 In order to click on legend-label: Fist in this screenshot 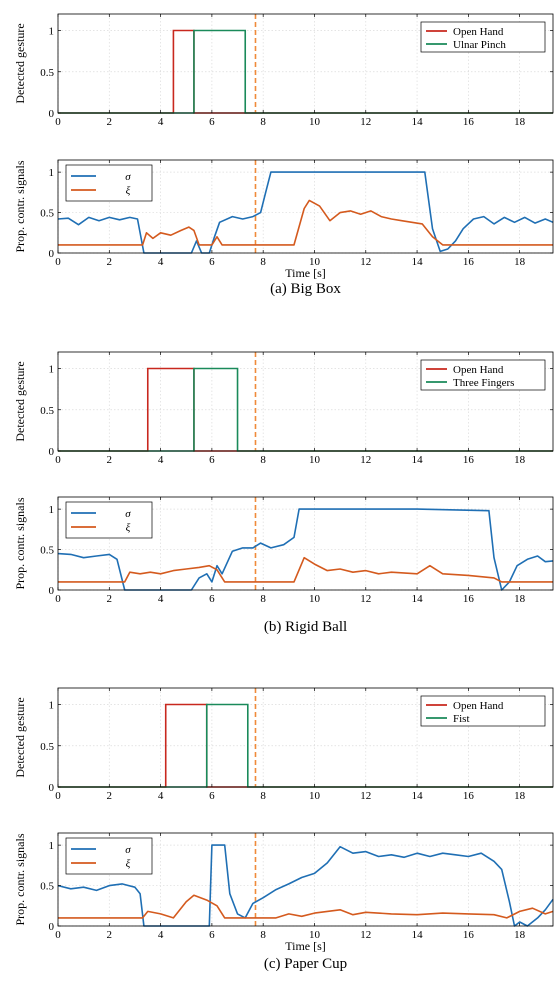, I will do `click(461, 719)`.